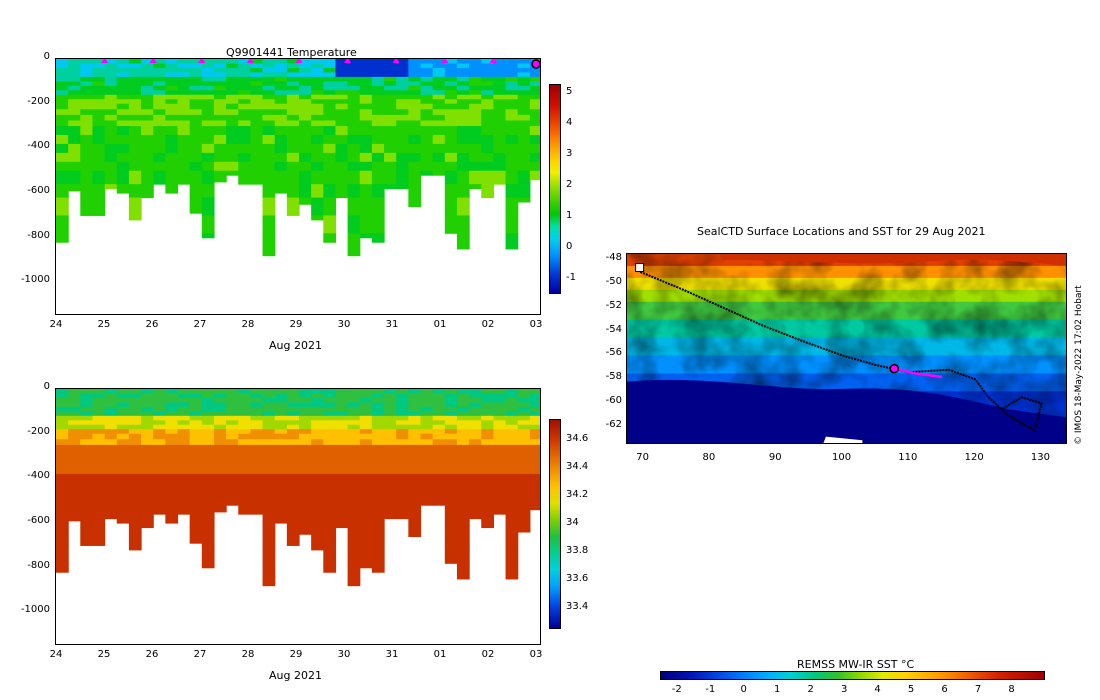  What do you see at coordinates (569, 215) in the screenshot?
I see `temperature-colorbar-tick: 1` at bounding box center [569, 215].